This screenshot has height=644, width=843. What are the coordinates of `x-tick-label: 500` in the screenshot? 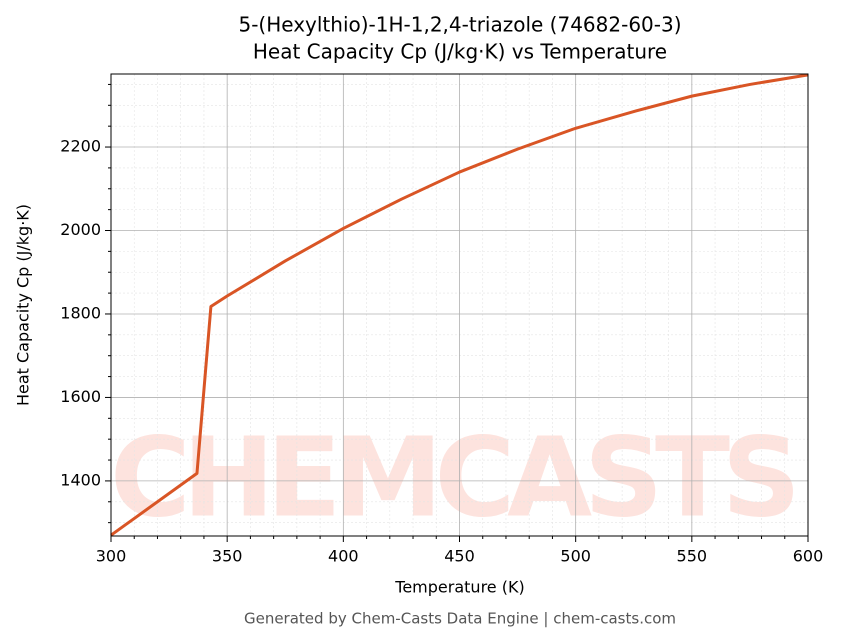 It's located at (575, 556).